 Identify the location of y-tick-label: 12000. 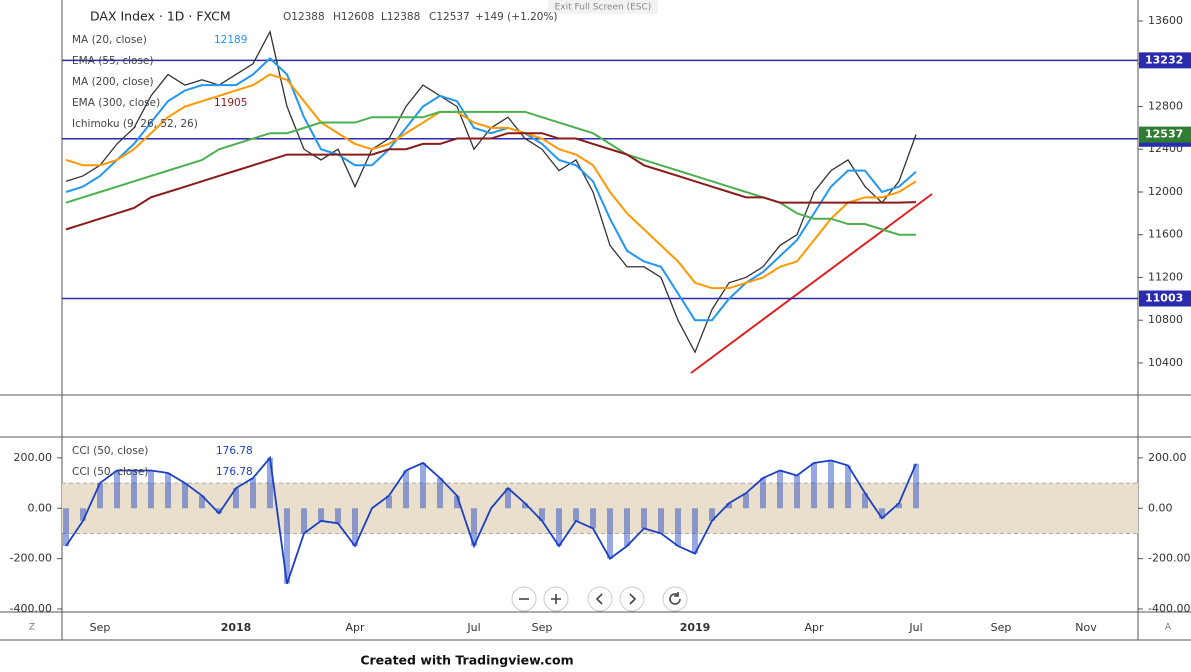
(1165, 191).